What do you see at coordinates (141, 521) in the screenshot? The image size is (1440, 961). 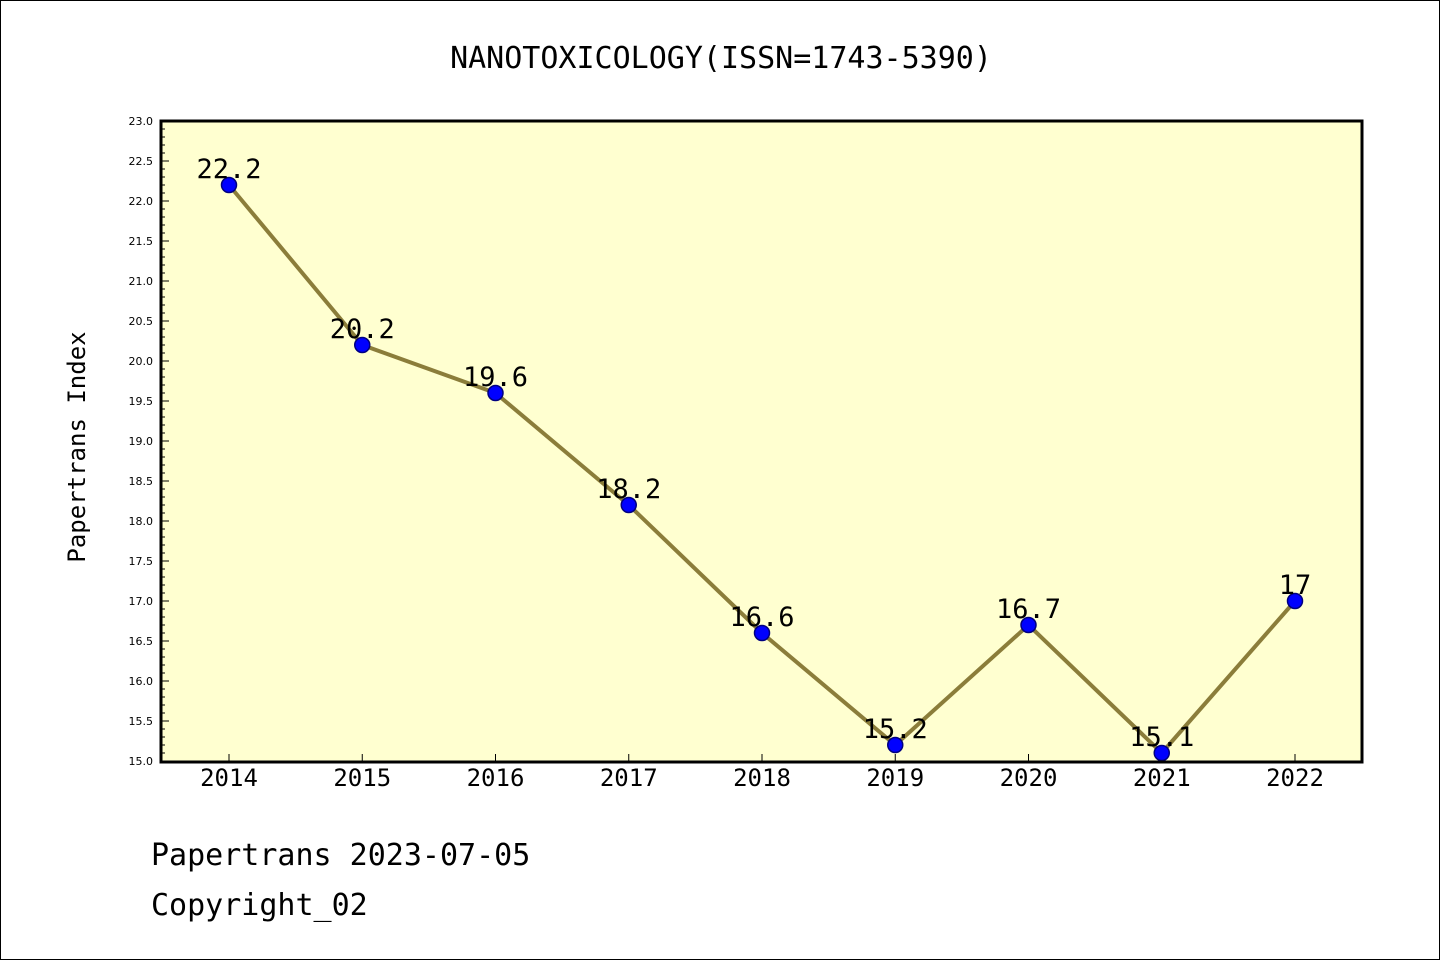 I see `y-tick-label: 18.0` at bounding box center [141, 521].